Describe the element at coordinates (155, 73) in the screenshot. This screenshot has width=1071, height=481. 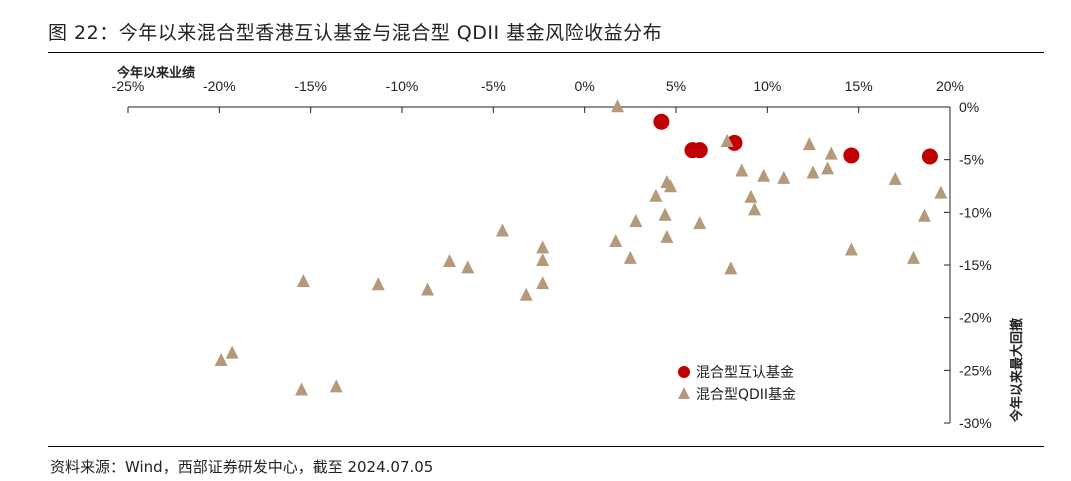
I see `x-axis-title: 今年以来业绩` at that location.